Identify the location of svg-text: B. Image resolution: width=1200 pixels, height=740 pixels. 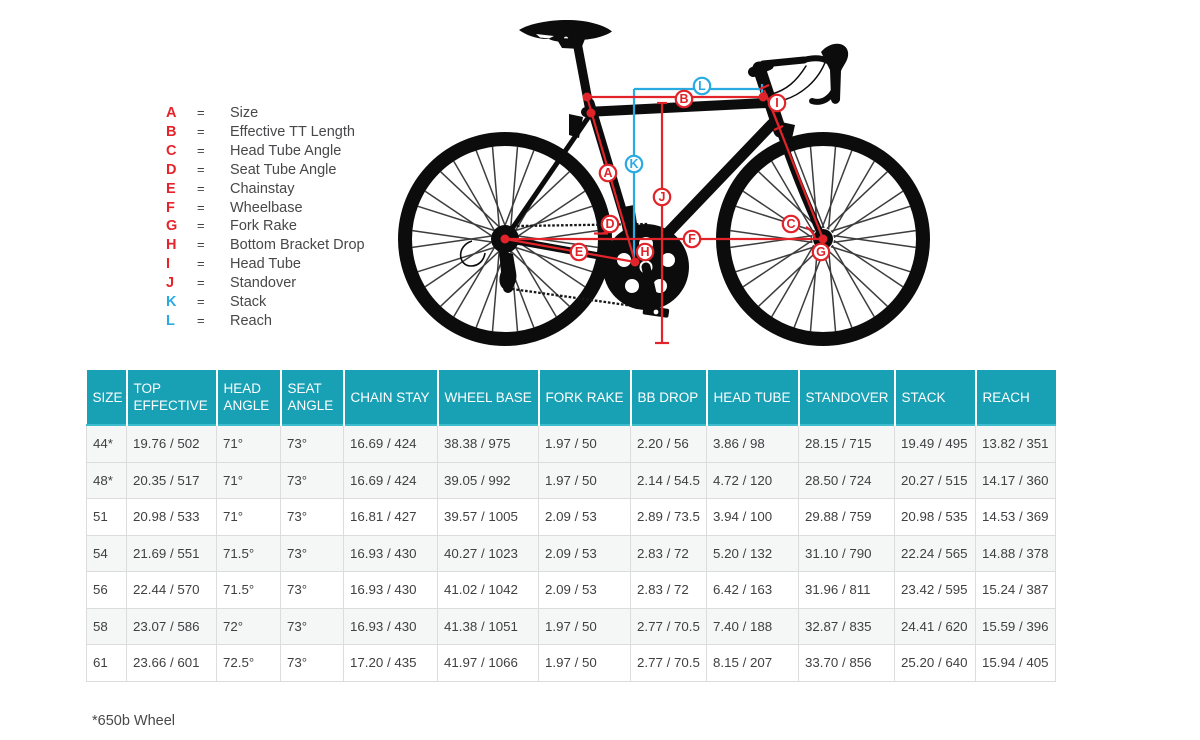
(683, 99).